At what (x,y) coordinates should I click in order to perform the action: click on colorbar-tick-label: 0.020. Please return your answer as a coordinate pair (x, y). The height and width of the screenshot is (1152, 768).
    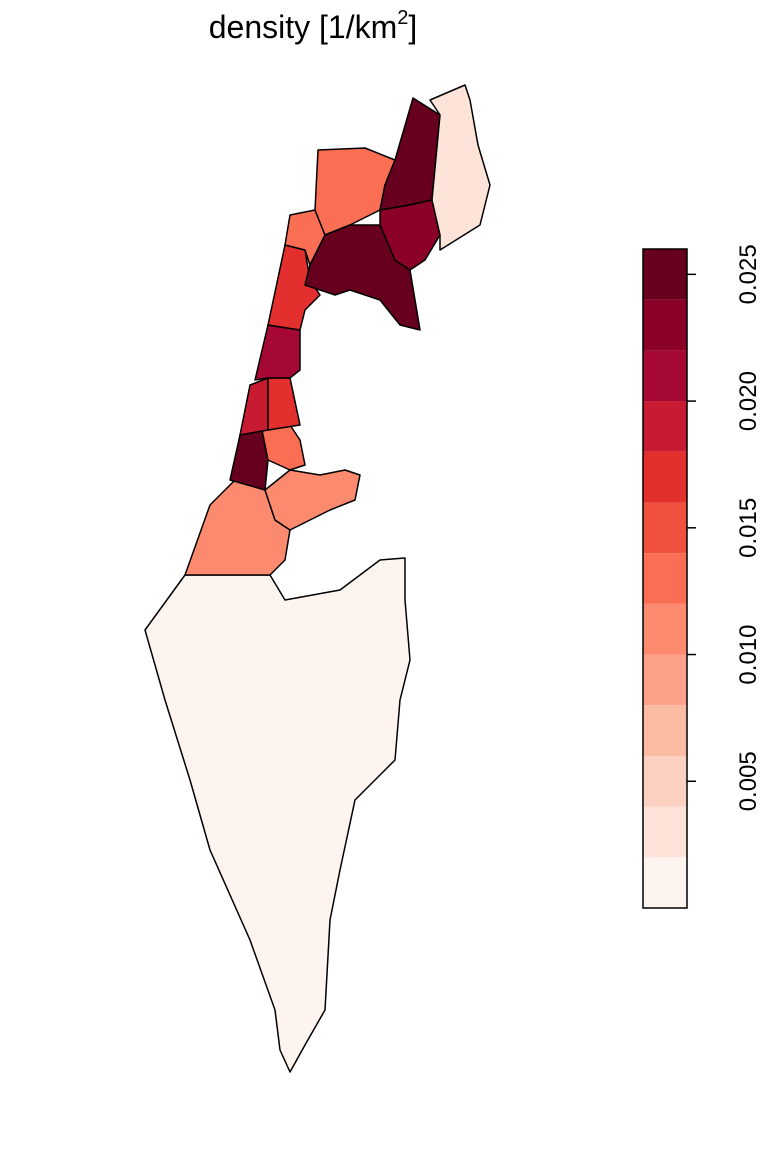
    Looking at the image, I should click on (748, 401).